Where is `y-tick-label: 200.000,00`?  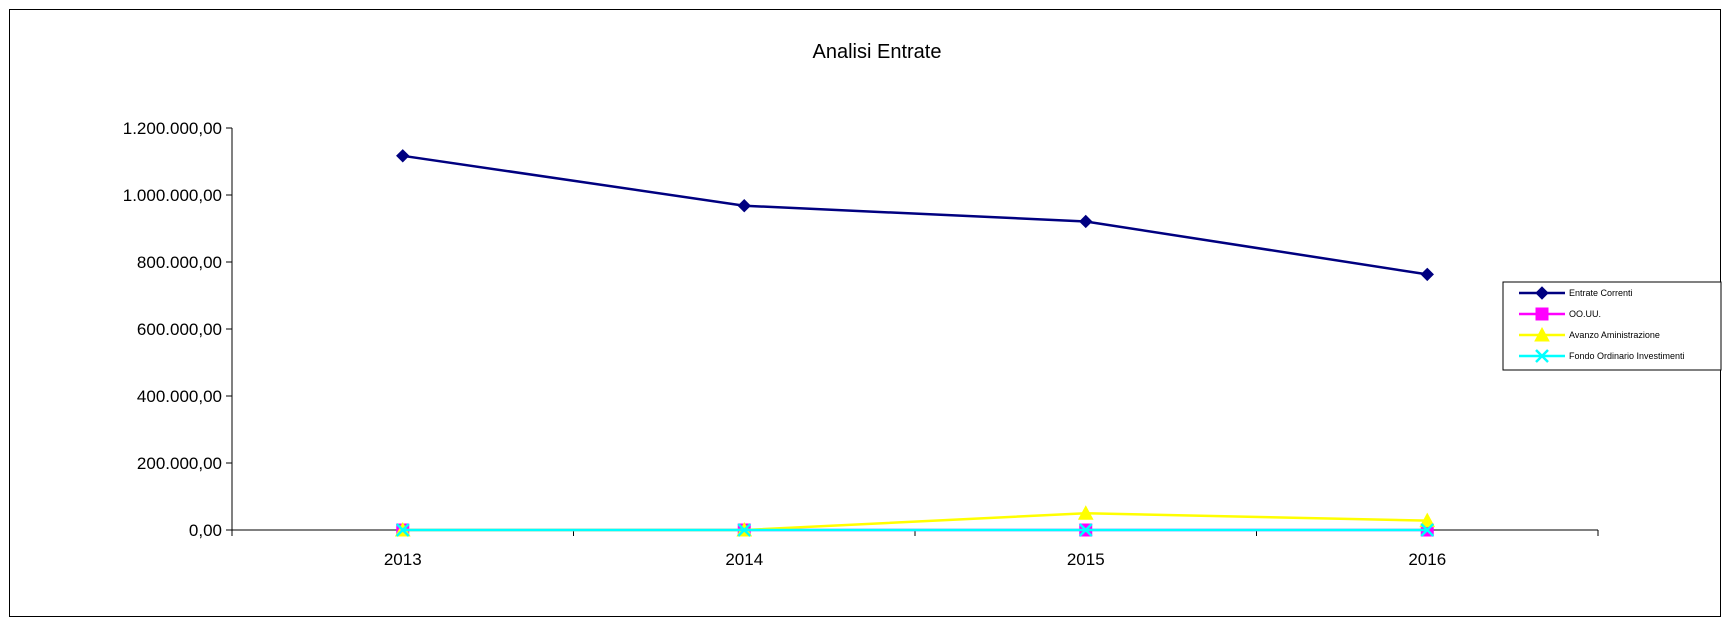 y-tick-label: 200.000,00 is located at coordinates (179, 463).